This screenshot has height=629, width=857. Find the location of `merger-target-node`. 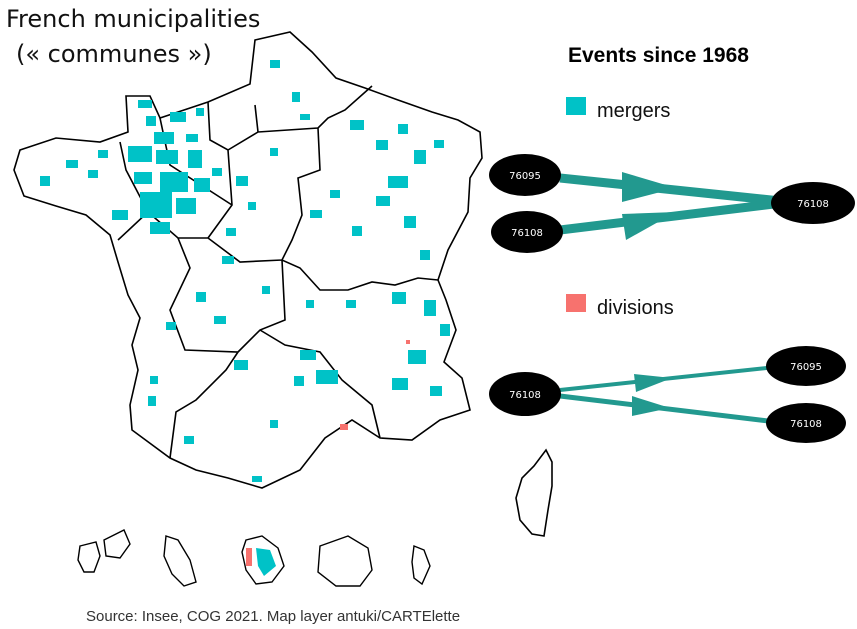

merger-target-node is located at coordinates (813, 203).